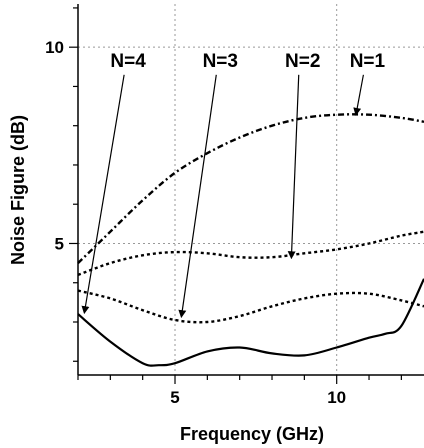 The height and width of the screenshot is (448, 424). What do you see at coordinates (103, 194) in the screenshot?
I see `arrow-n4` at bounding box center [103, 194].